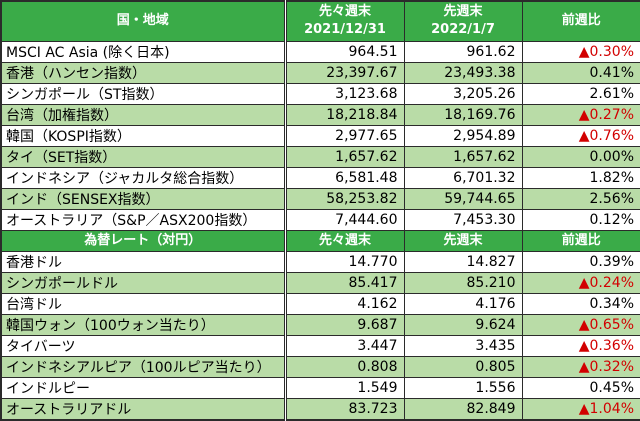 The height and width of the screenshot is (421, 640). Describe the element at coordinates (580, 219) in the screenshot. I see `week-on-week-cell: 0.12%` at that location.